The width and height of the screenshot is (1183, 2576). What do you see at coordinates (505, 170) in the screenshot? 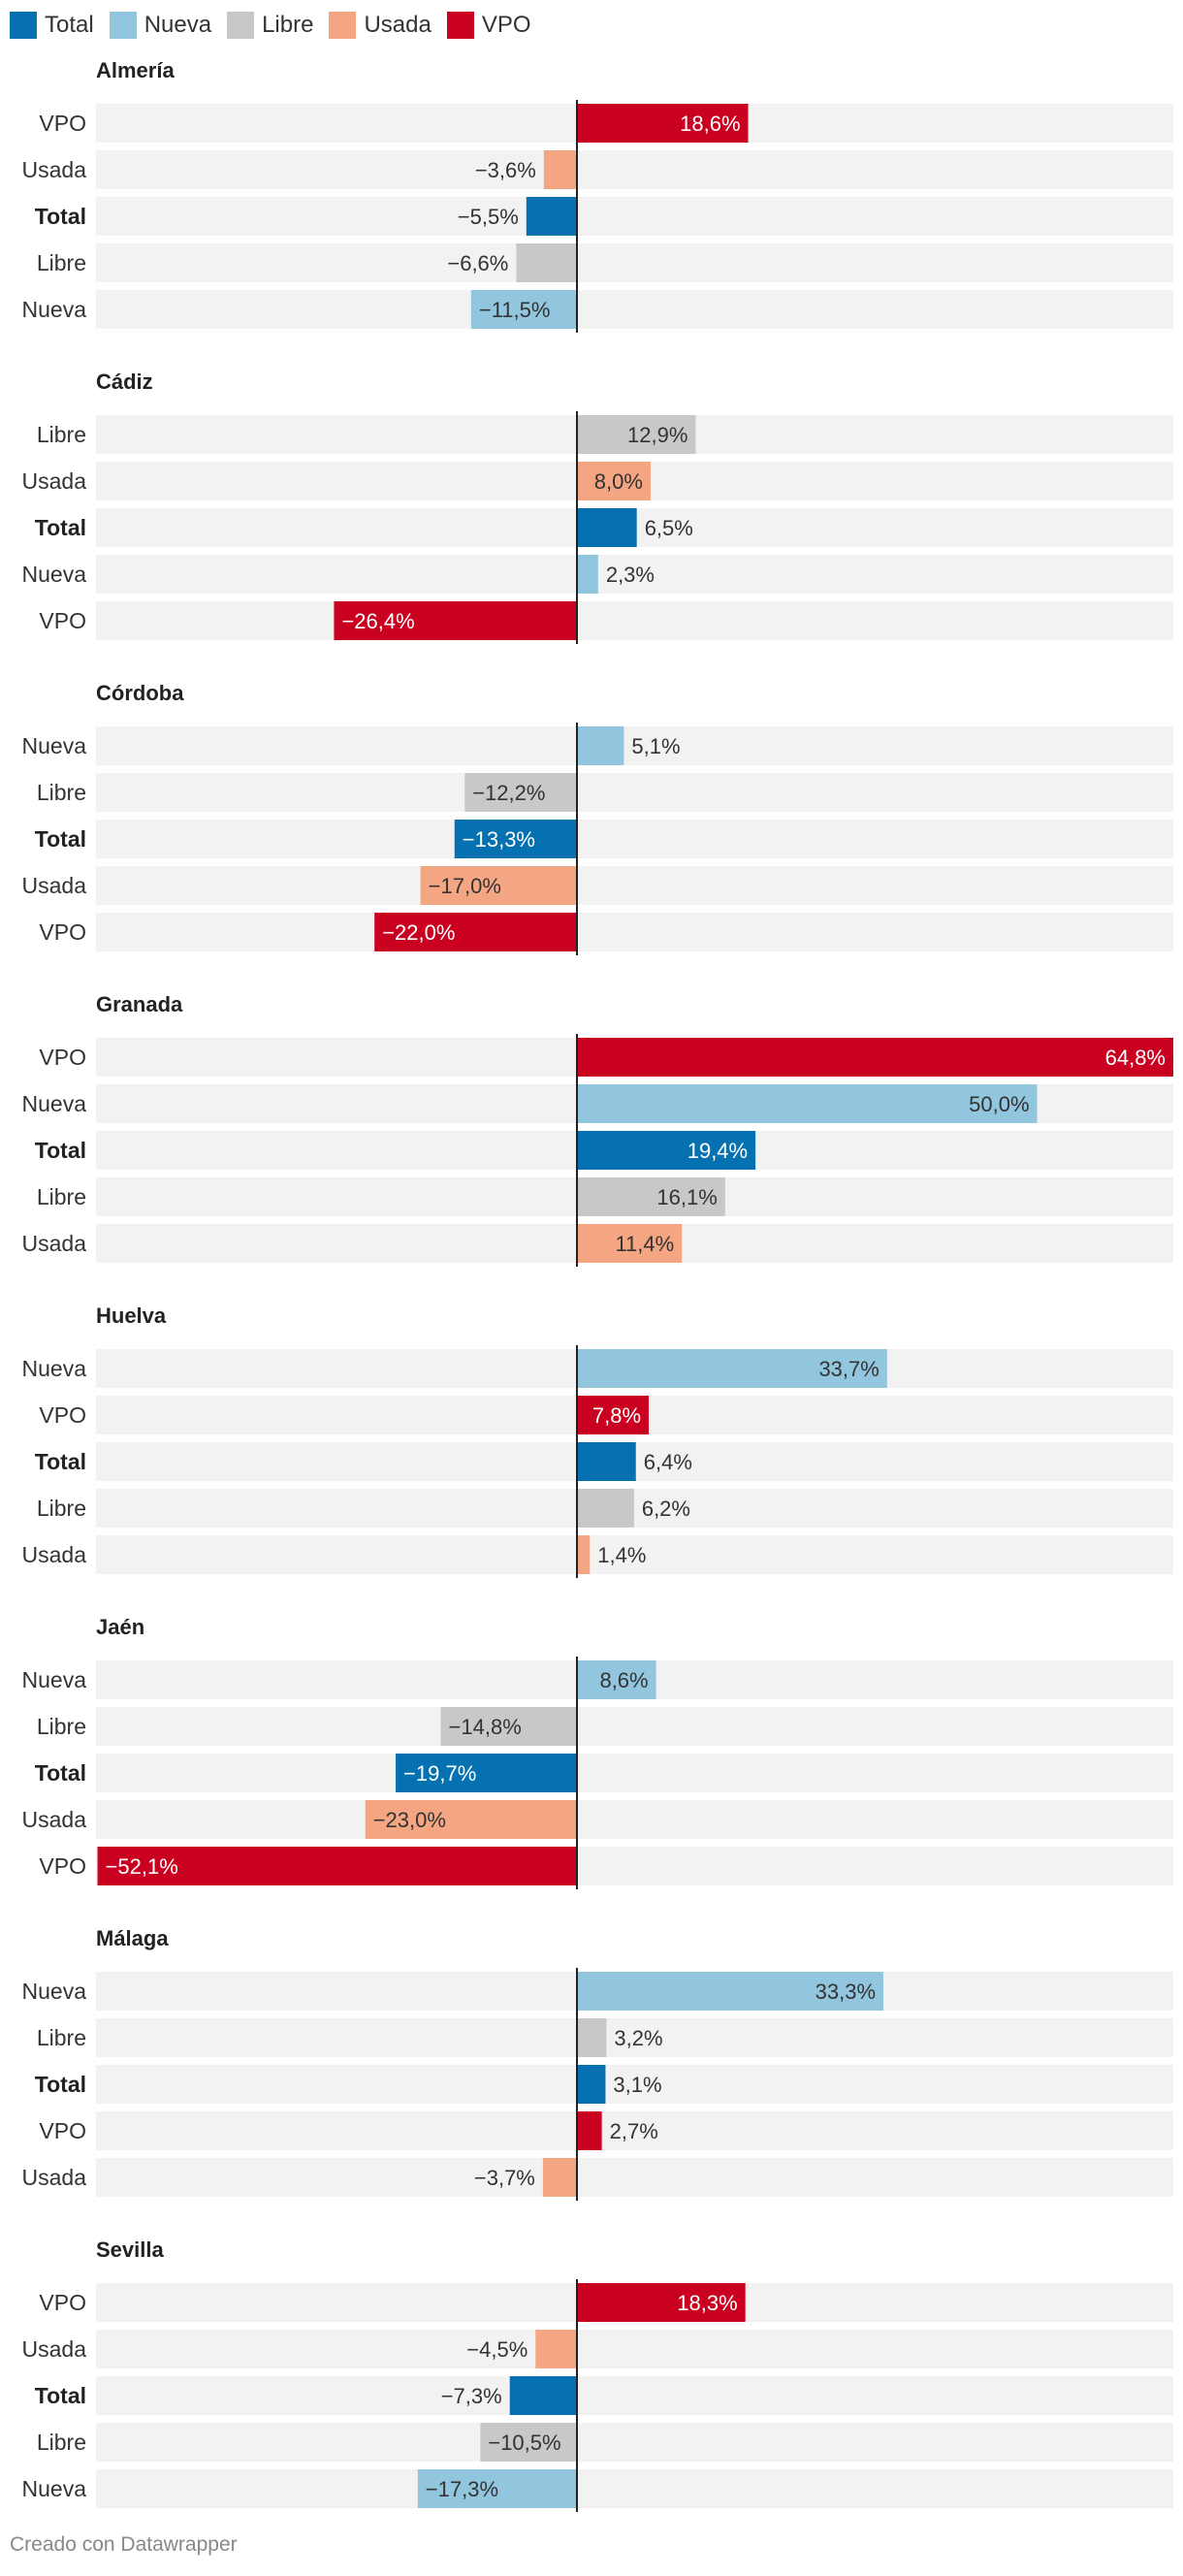
I see `value-label: −3,6%` at bounding box center [505, 170].